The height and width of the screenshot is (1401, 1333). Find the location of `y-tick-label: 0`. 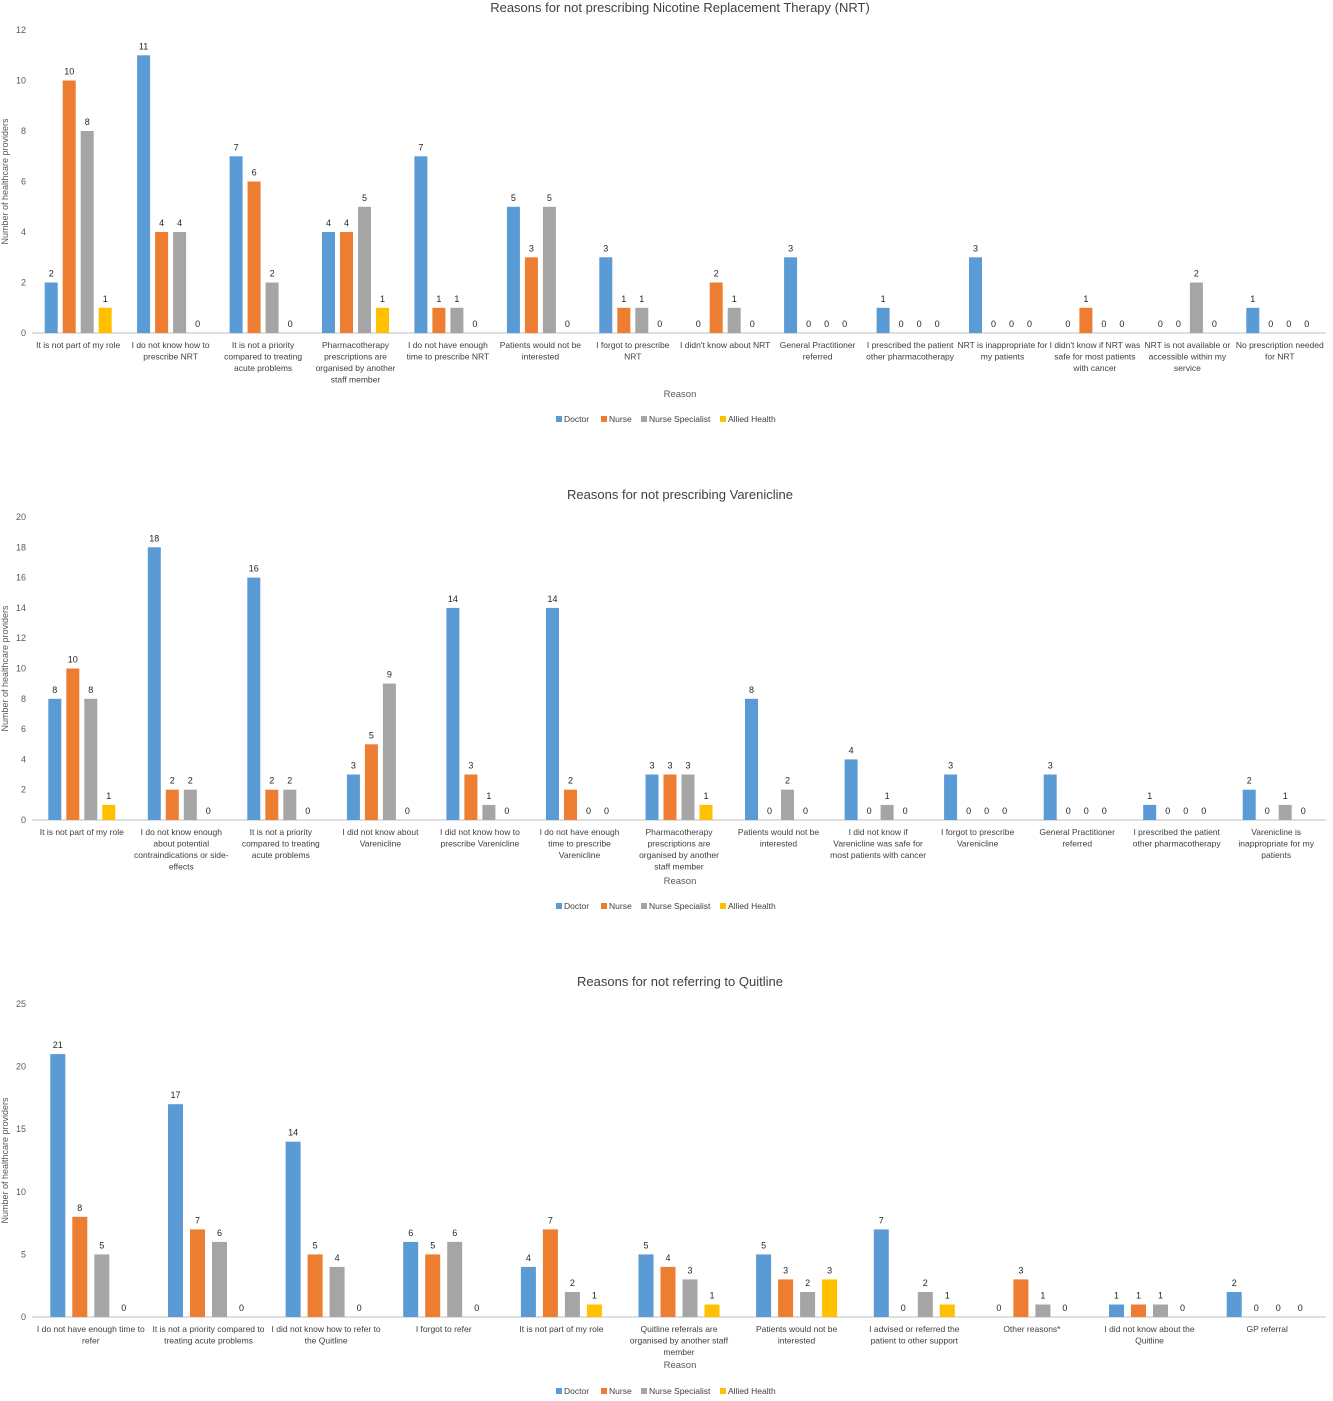

y-tick-label: 0 is located at coordinates (23, 333).